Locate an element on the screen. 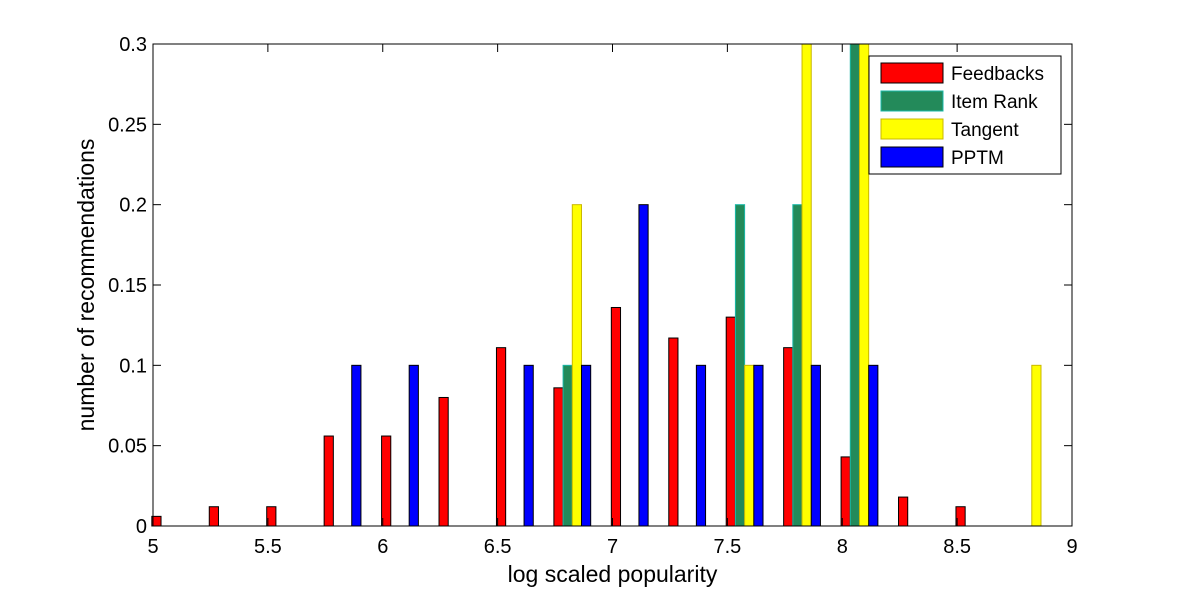 The width and height of the screenshot is (1183, 591). y-tick-label-5: 0.25 is located at coordinates (127, 125).